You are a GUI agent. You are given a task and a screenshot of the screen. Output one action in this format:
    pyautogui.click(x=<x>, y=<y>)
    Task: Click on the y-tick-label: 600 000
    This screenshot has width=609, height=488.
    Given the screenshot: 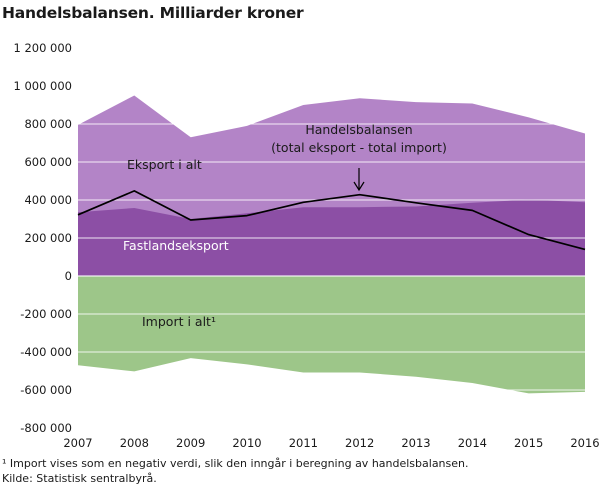 What is the action you would take?
    pyautogui.click(x=48, y=162)
    